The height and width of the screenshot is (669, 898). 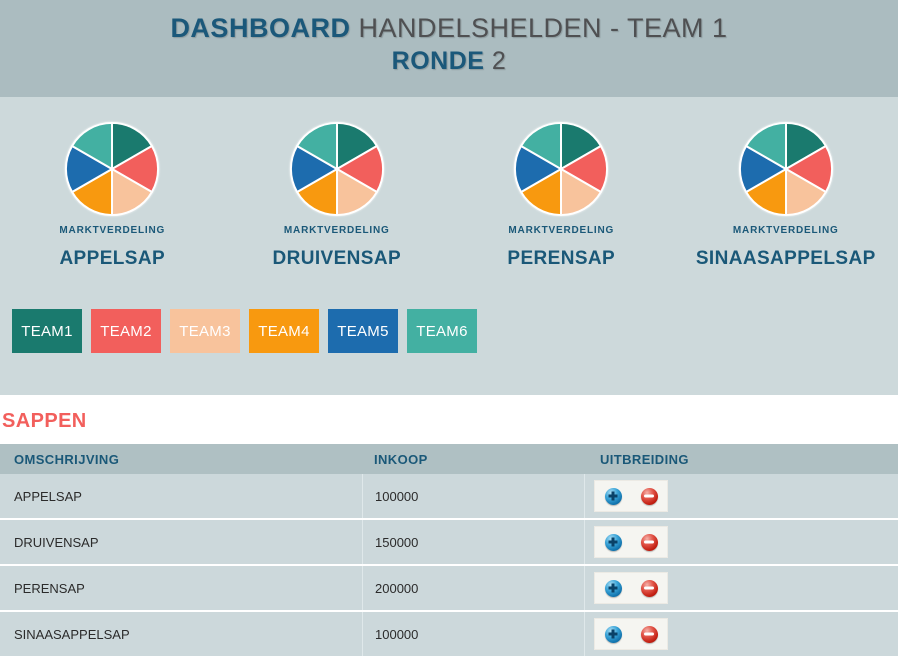 I want to click on page-header: DASHBOARD HANDELSHELDEN - TEAM 1 RONDE 2, so click(x=449, y=48).